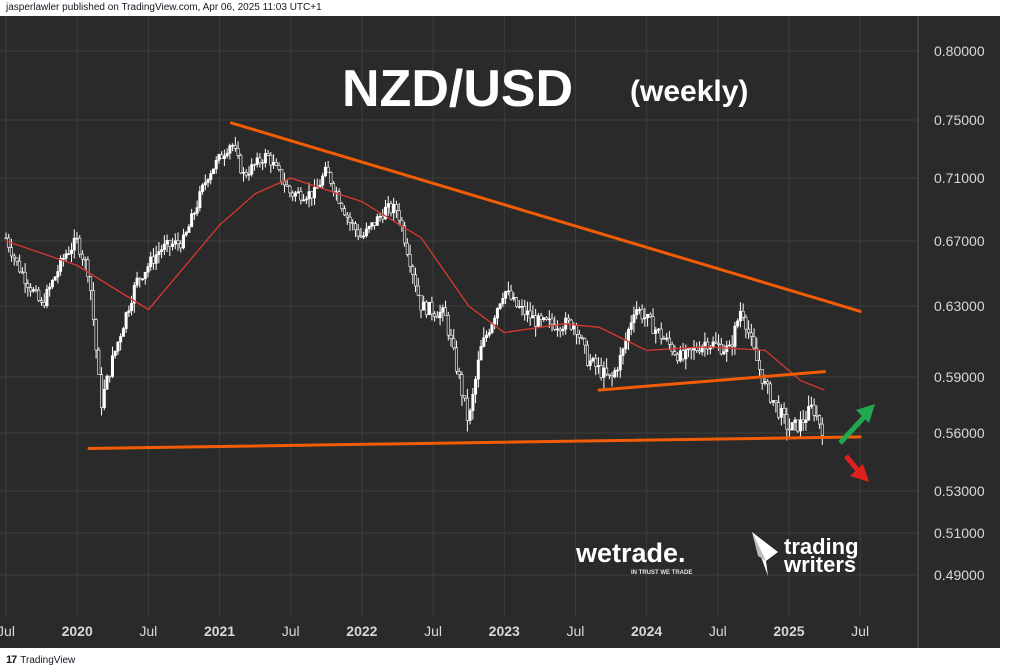 The height and width of the screenshot is (670, 1010). Describe the element at coordinates (959, 178) in the screenshot. I see `y-tick-label: 0.71000` at that location.